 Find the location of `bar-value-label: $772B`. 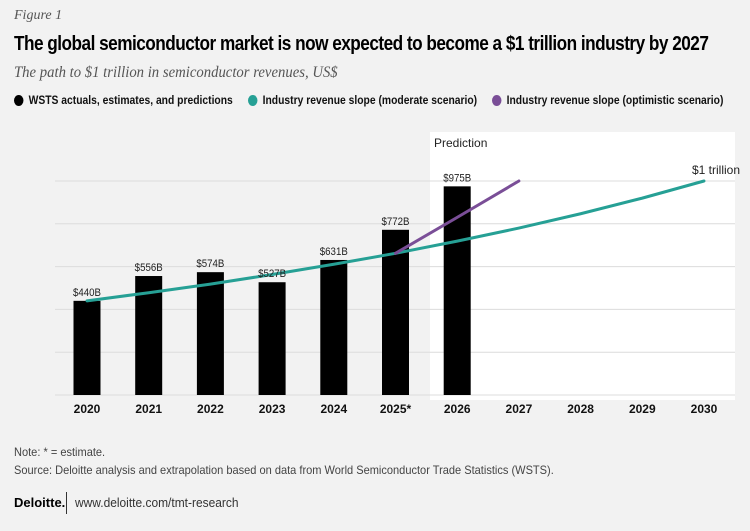

bar-value-label: $772B is located at coordinates (396, 222).